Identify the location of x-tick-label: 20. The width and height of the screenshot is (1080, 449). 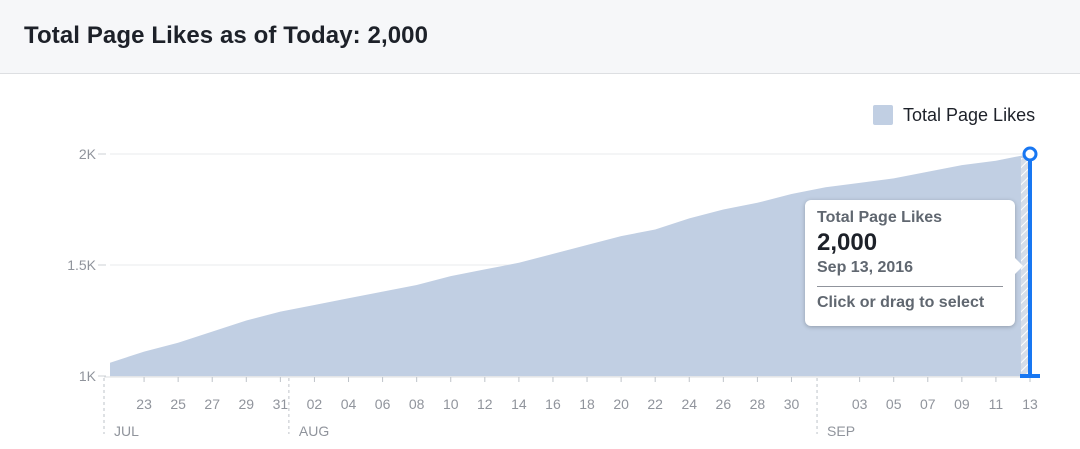
(621, 404).